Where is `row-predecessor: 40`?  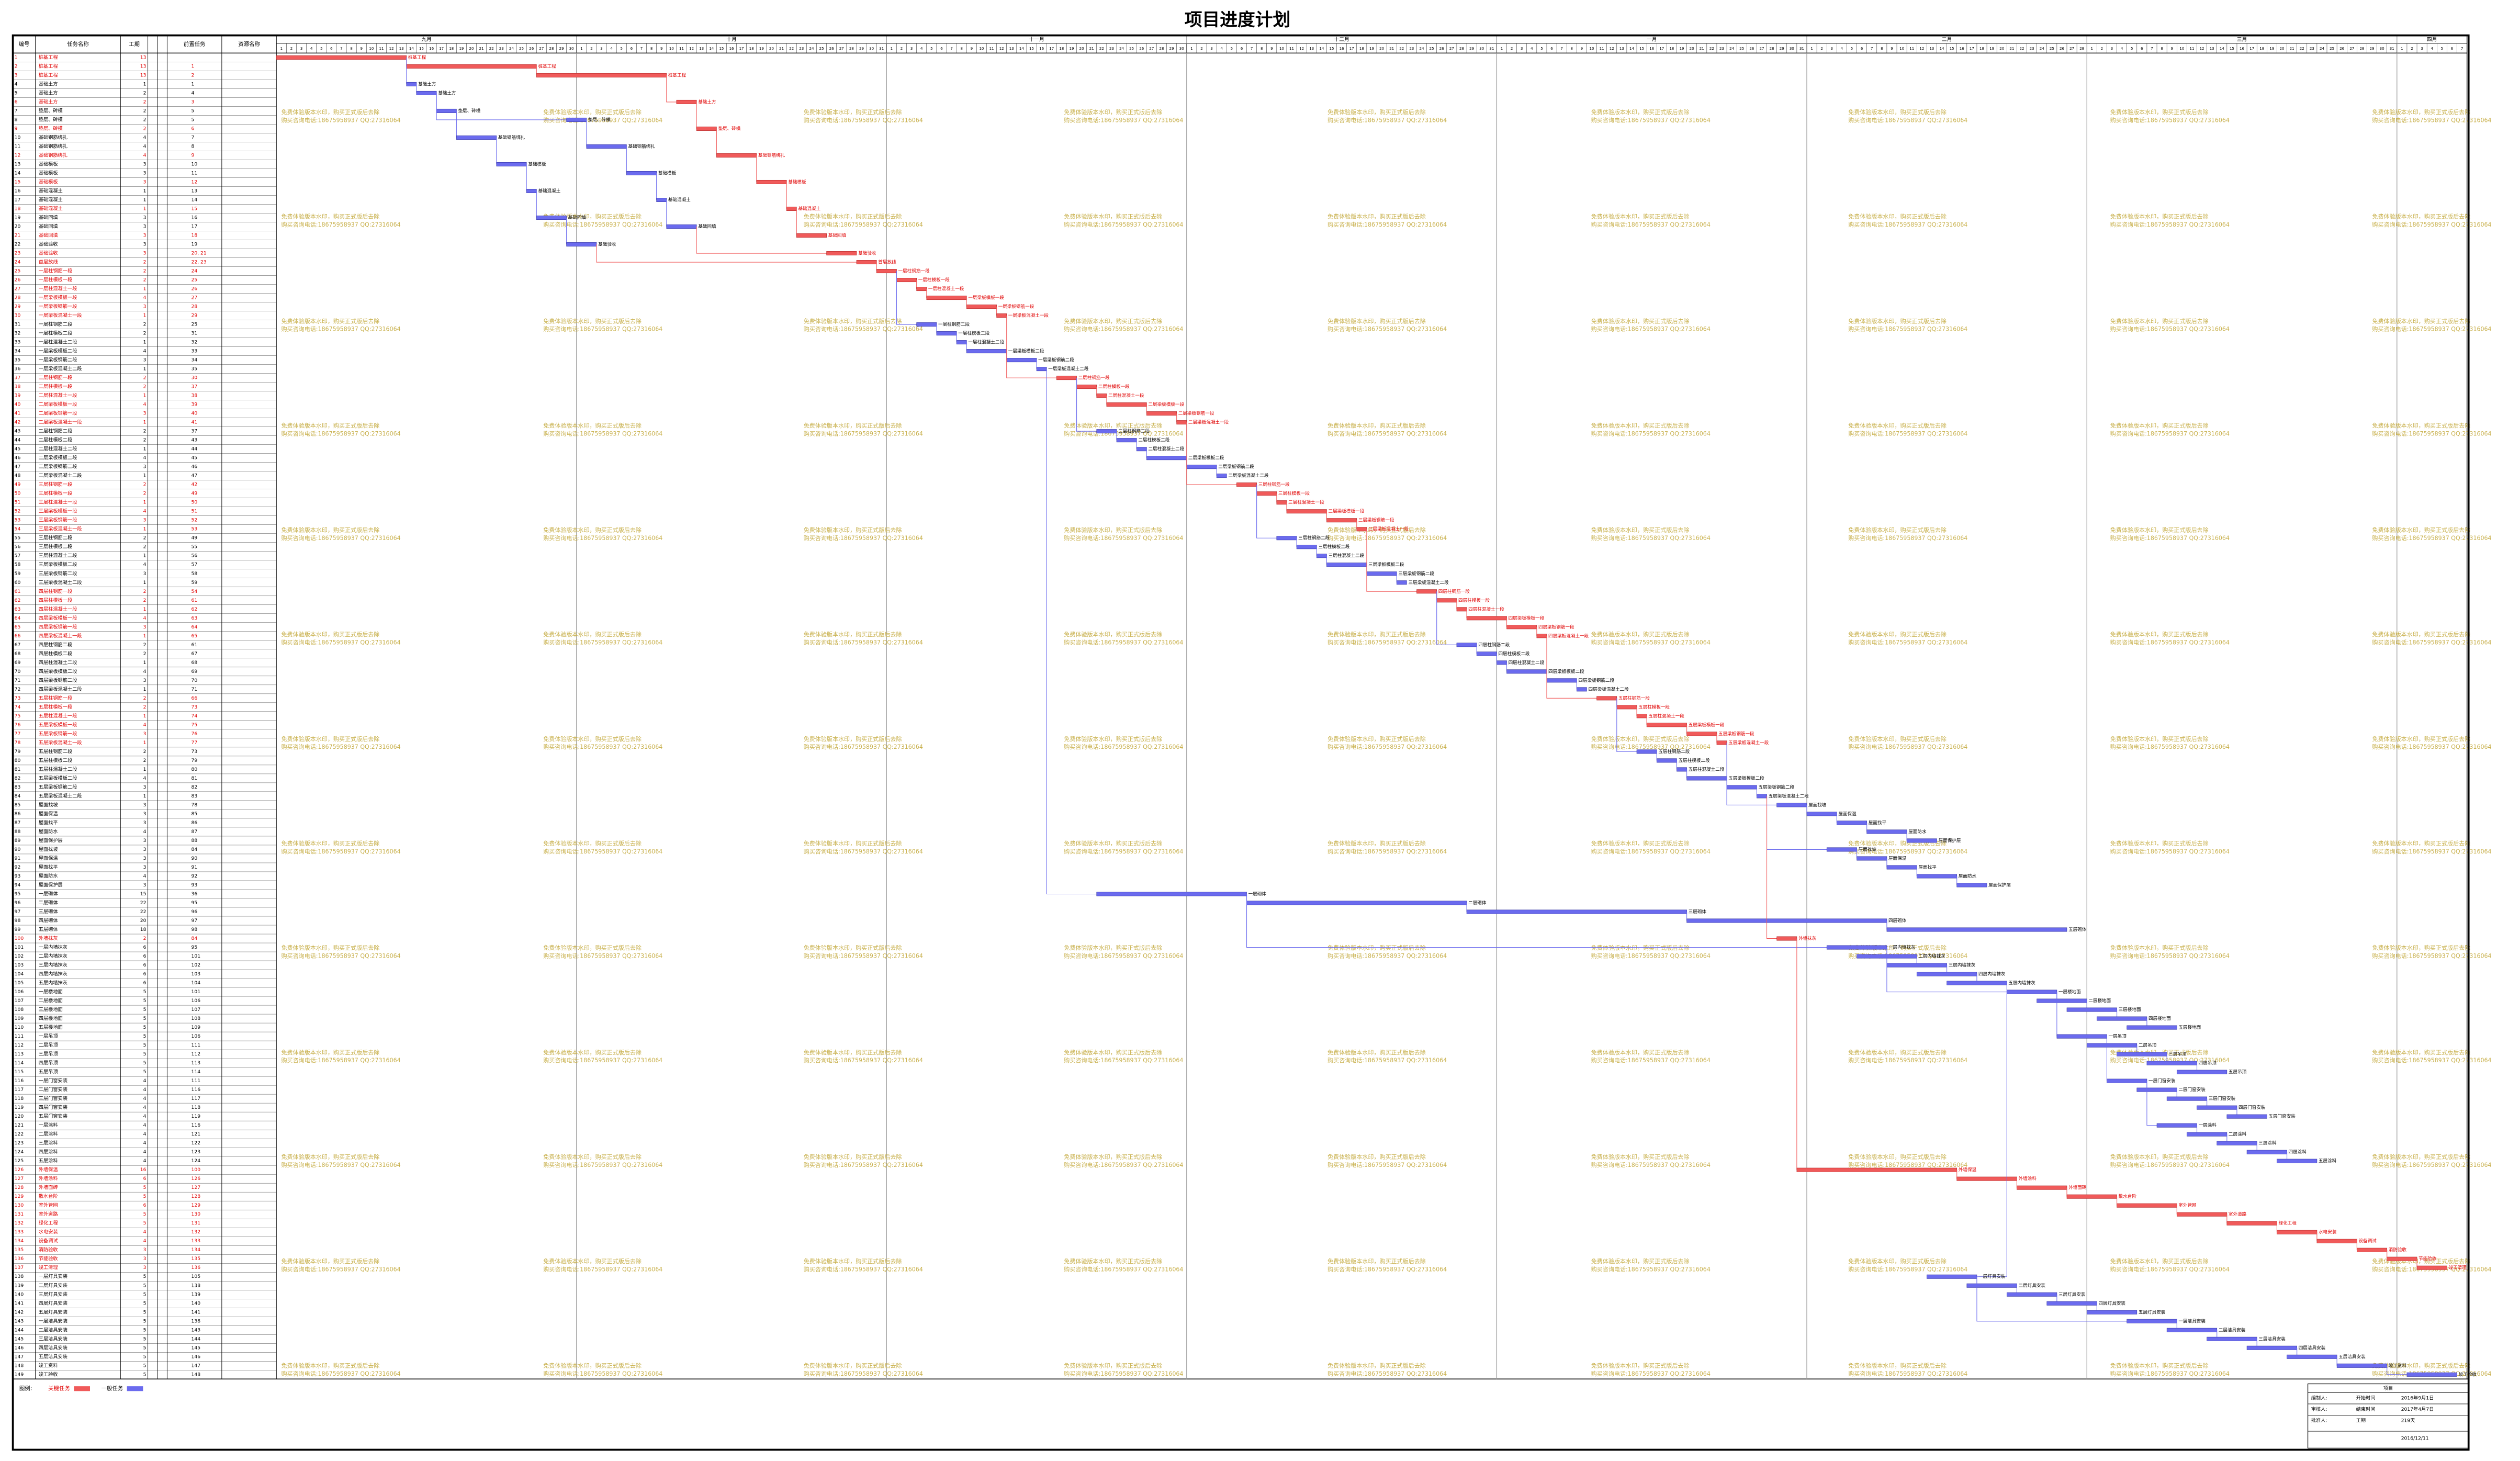
row-predecessor: 40 is located at coordinates (195, 414).